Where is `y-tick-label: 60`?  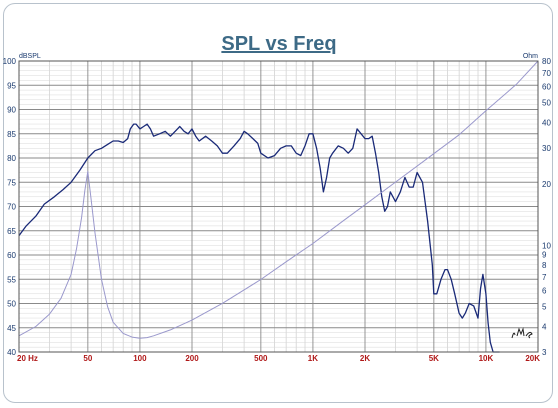
y-tick-label: 60 is located at coordinates (11, 255).